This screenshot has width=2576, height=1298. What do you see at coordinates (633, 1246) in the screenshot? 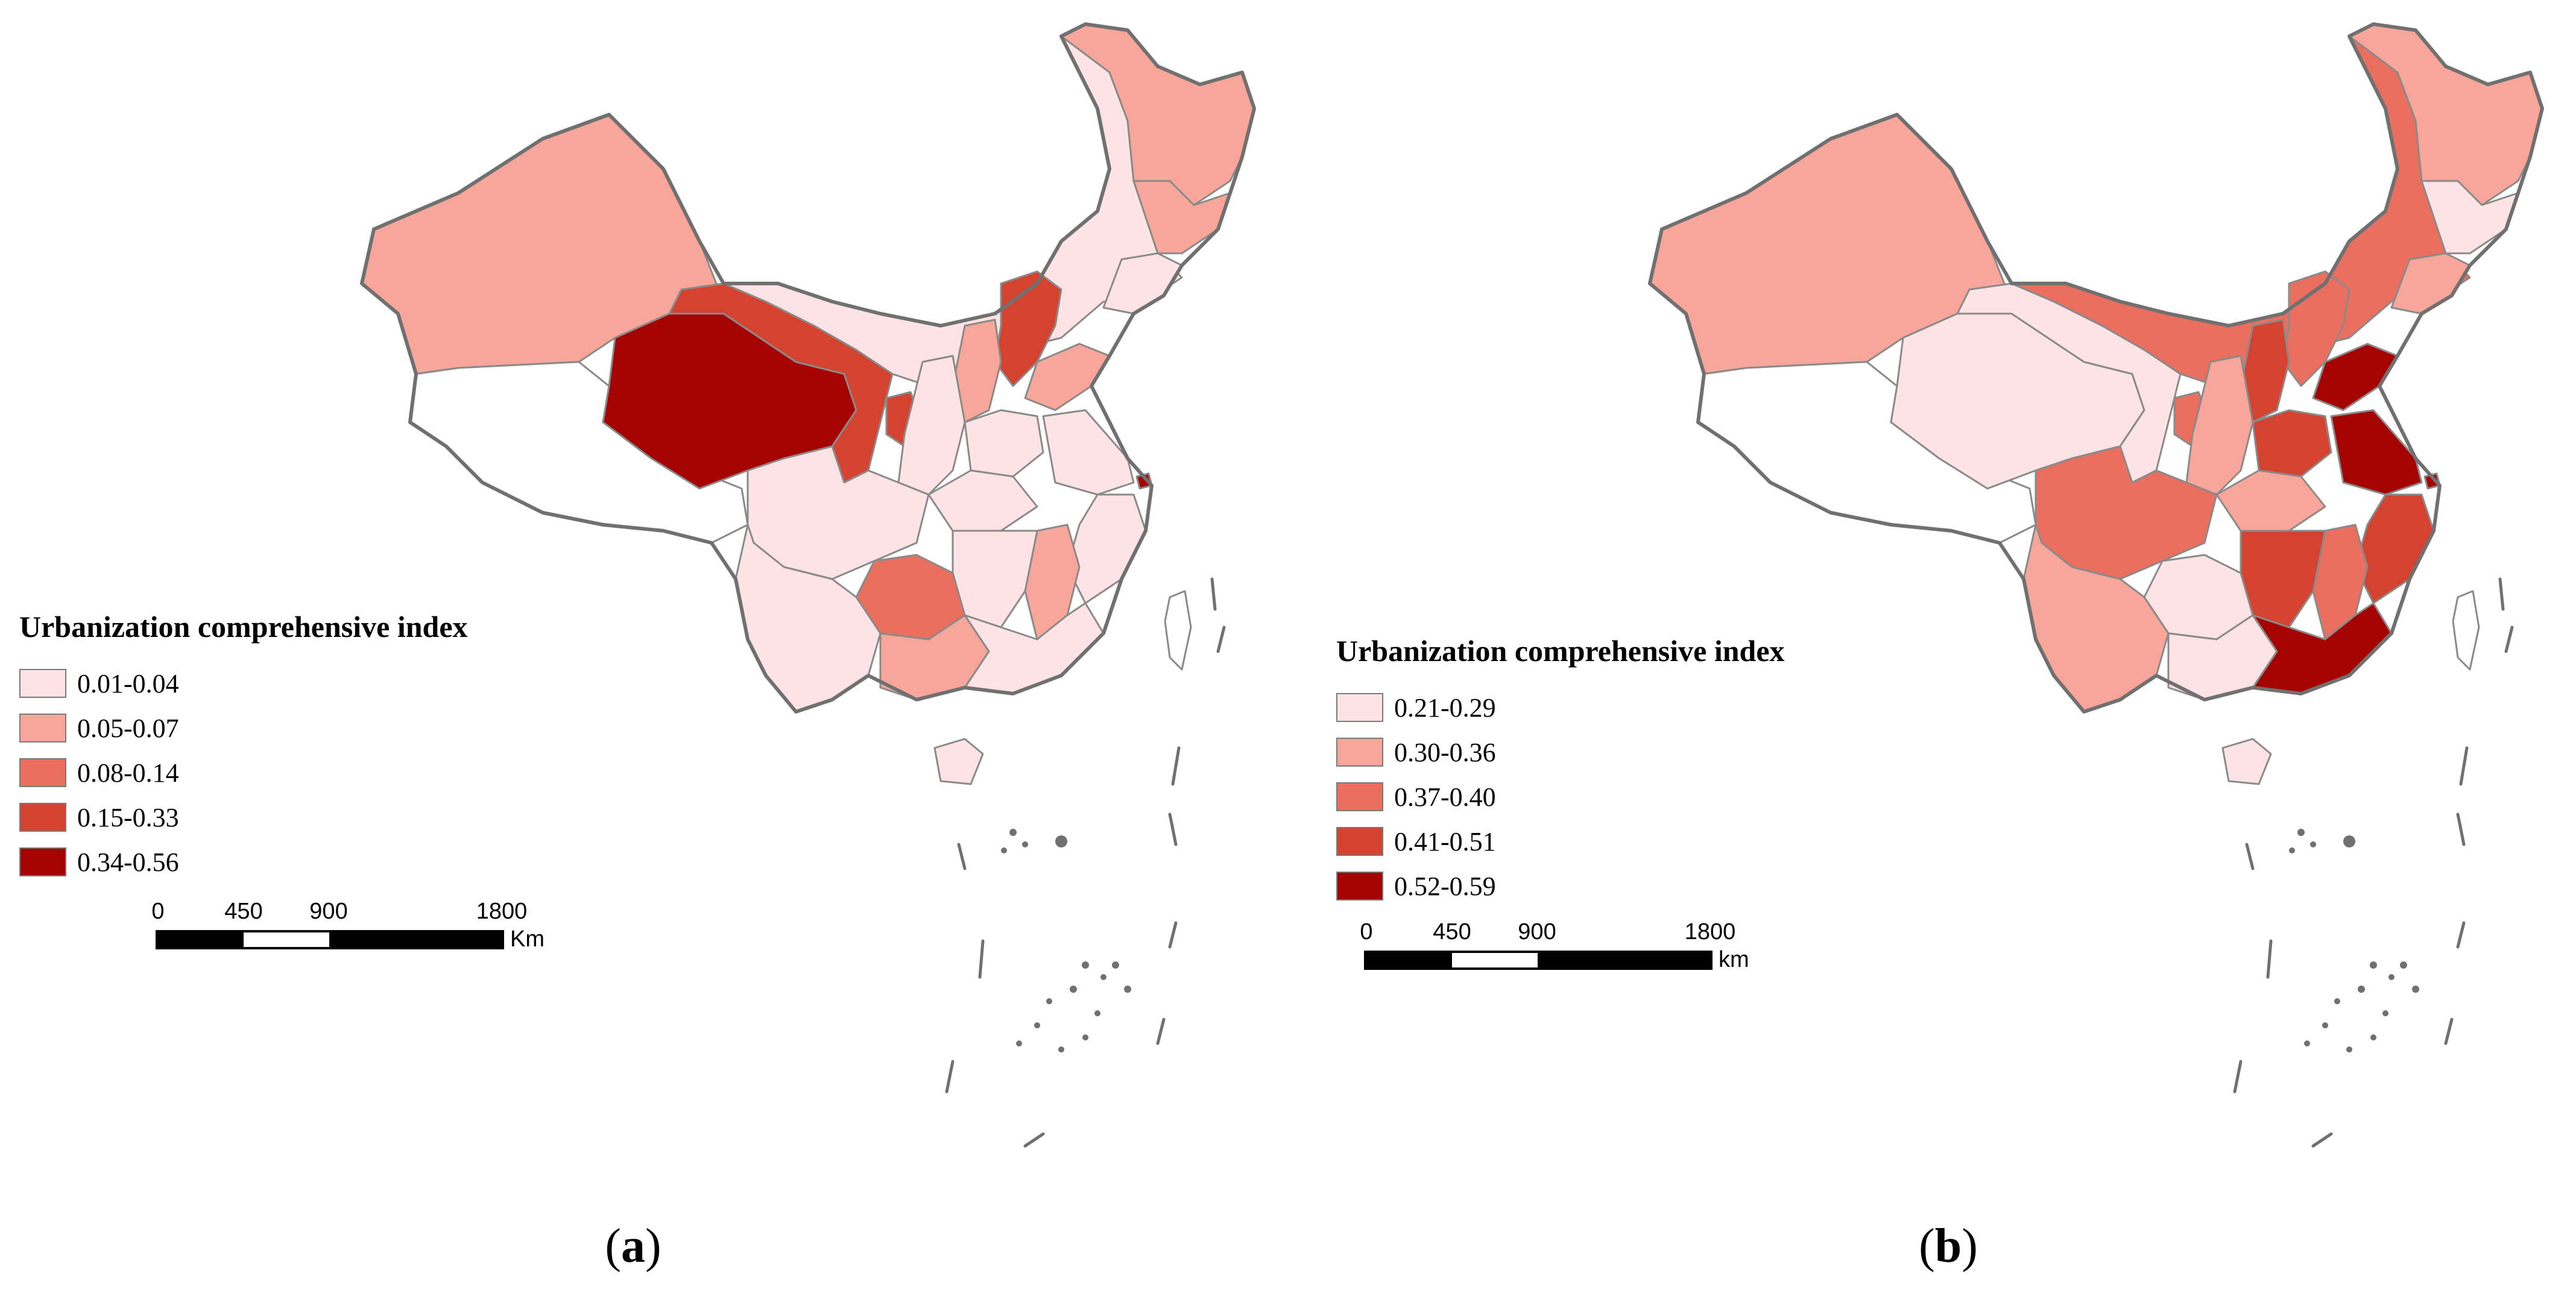
I see `panel-label-a: (a)` at bounding box center [633, 1246].